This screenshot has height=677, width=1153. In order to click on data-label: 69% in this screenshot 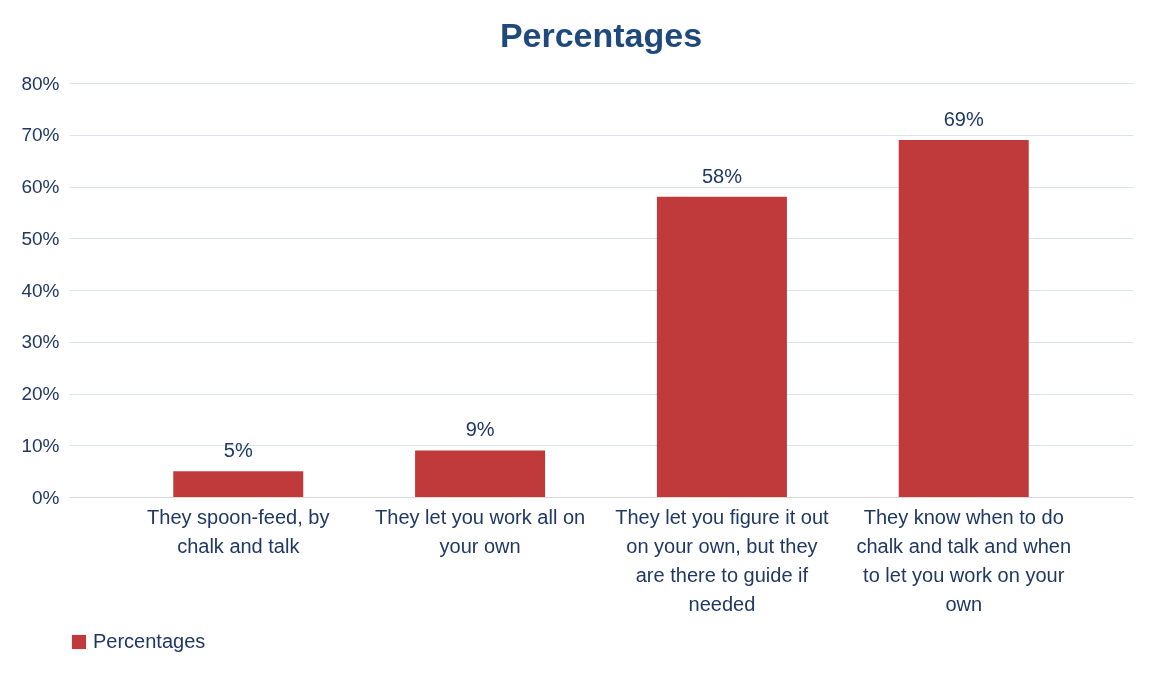, I will do `click(963, 118)`.